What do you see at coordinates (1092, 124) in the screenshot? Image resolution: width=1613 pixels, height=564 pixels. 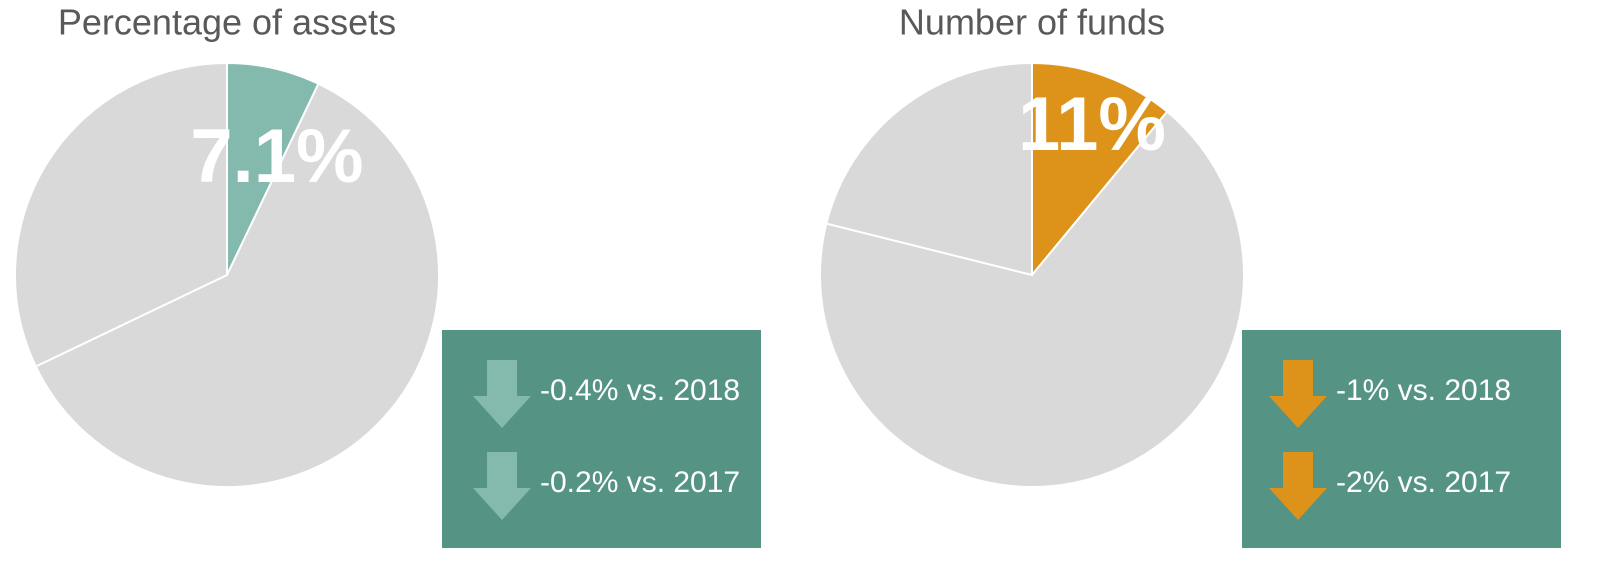 I see `slice-label: 11%` at bounding box center [1092, 124].